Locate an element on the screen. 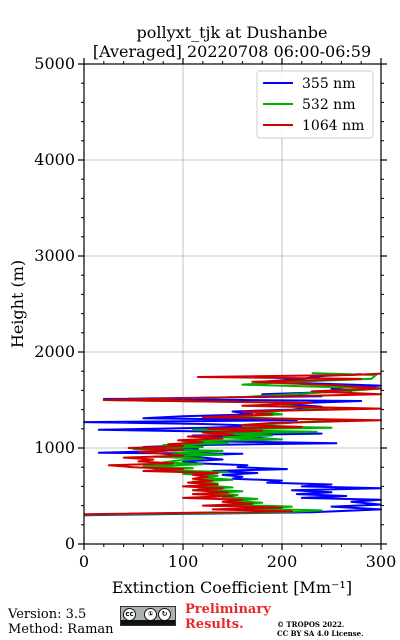 This screenshot has width=400, height=640. y-tick-label: 2000 is located at coordinates (54, 351).